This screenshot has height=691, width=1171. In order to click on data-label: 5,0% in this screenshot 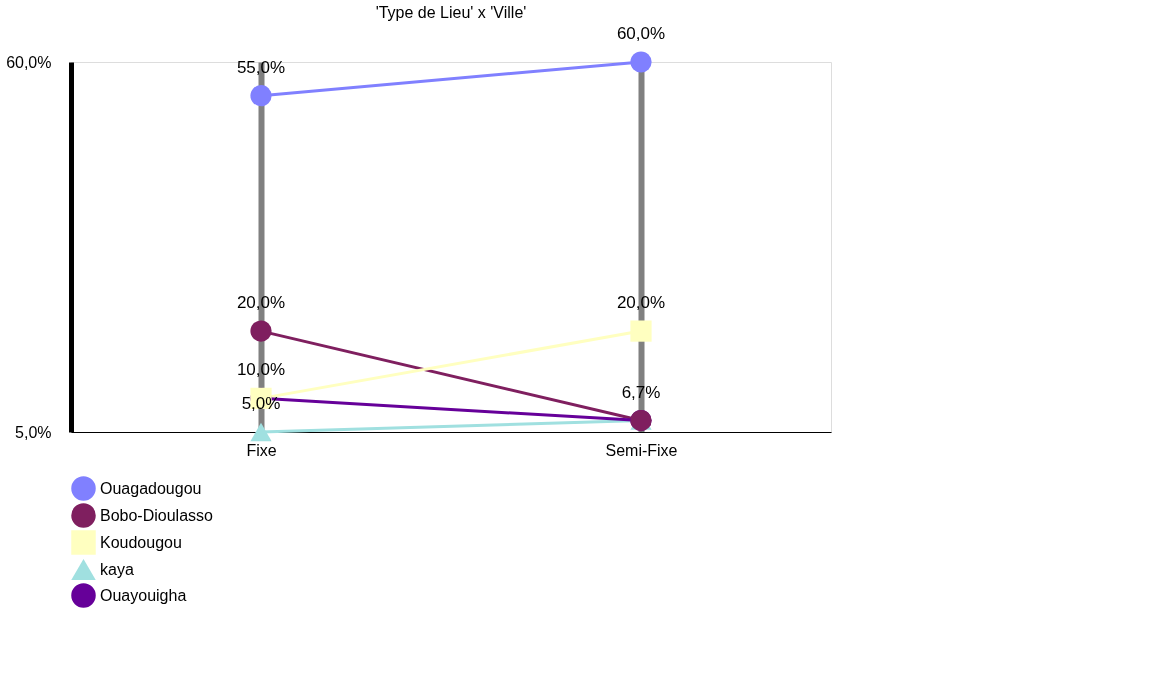, I will do `click(261, 403)`.